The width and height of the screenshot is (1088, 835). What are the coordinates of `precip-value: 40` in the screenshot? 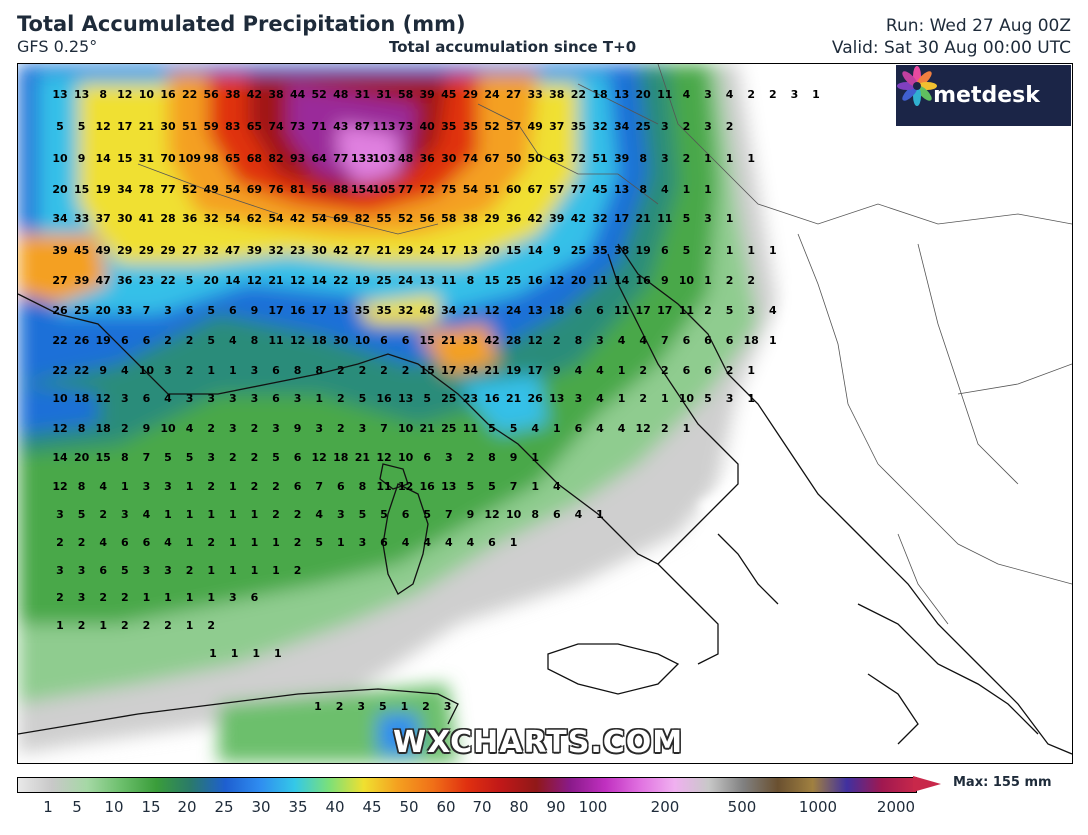 It's located at (428, 126).